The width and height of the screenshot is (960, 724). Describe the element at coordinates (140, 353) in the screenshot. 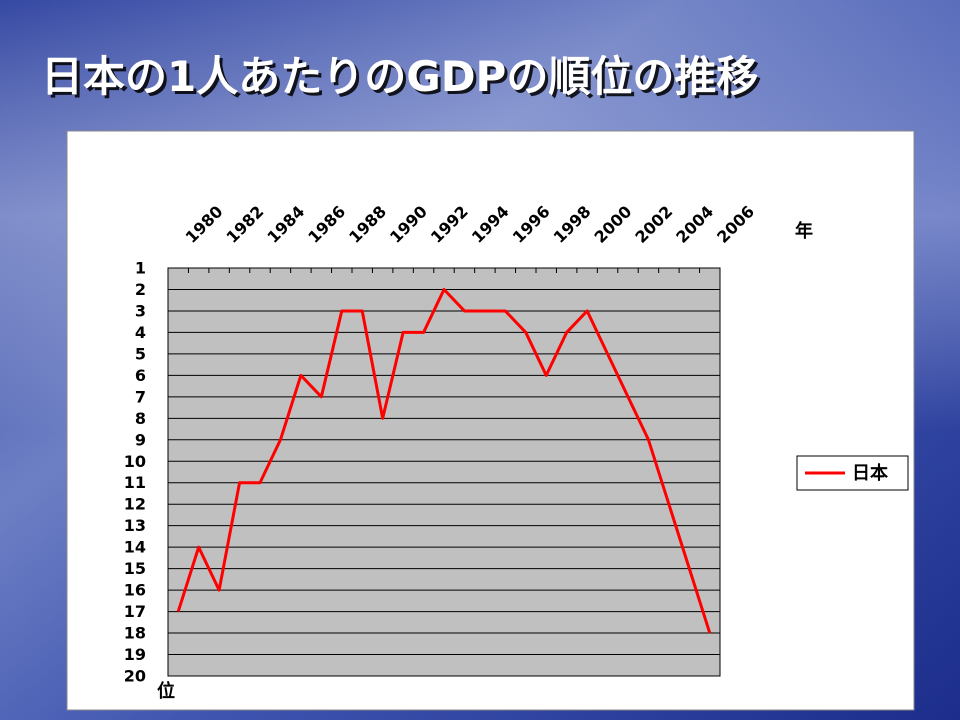

I see `y-tick-label: 5` at that location.